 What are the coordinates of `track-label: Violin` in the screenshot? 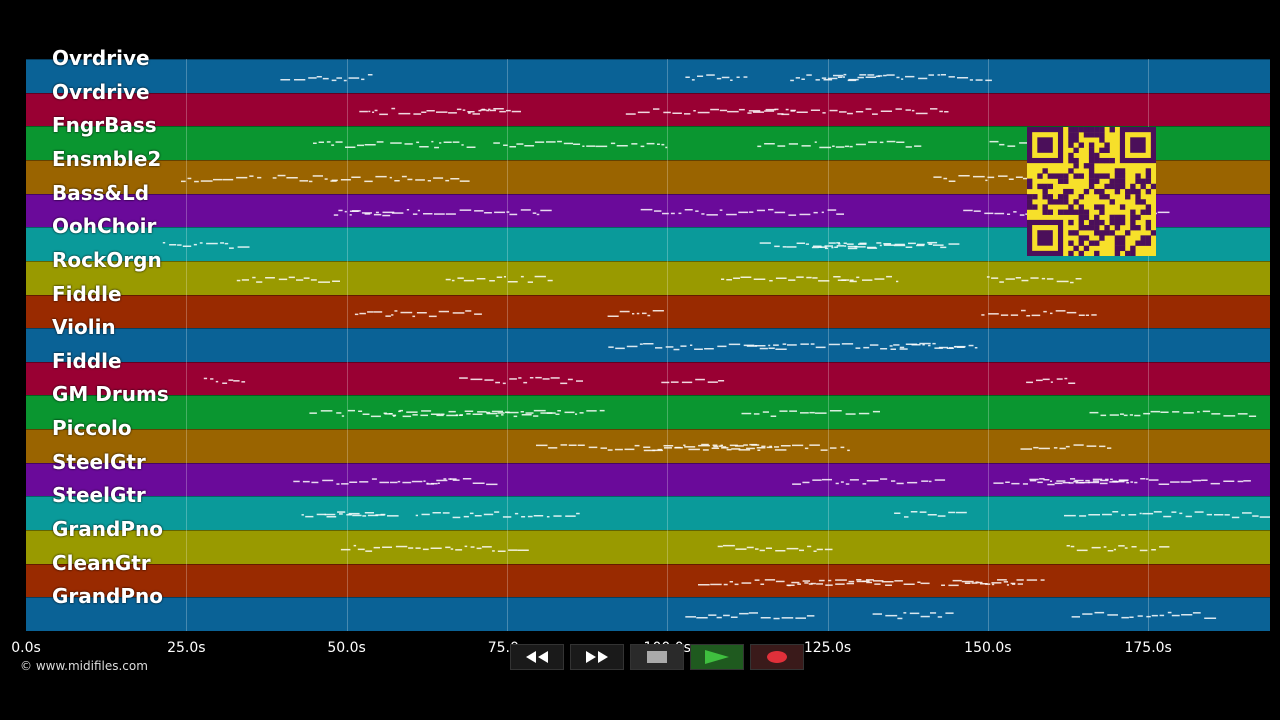 It's located at (84, 327).